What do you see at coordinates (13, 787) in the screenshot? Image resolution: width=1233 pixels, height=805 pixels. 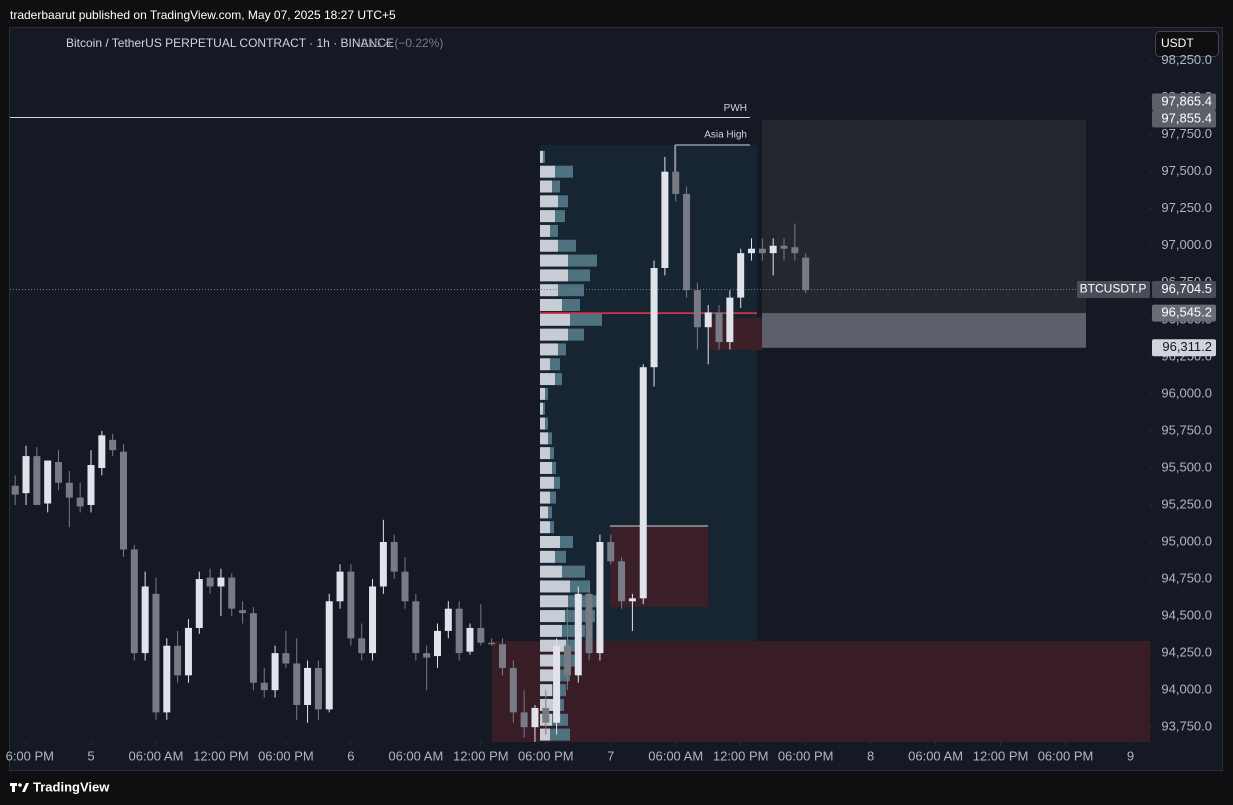 I see `logo-part` at bounding box center [13, 787].